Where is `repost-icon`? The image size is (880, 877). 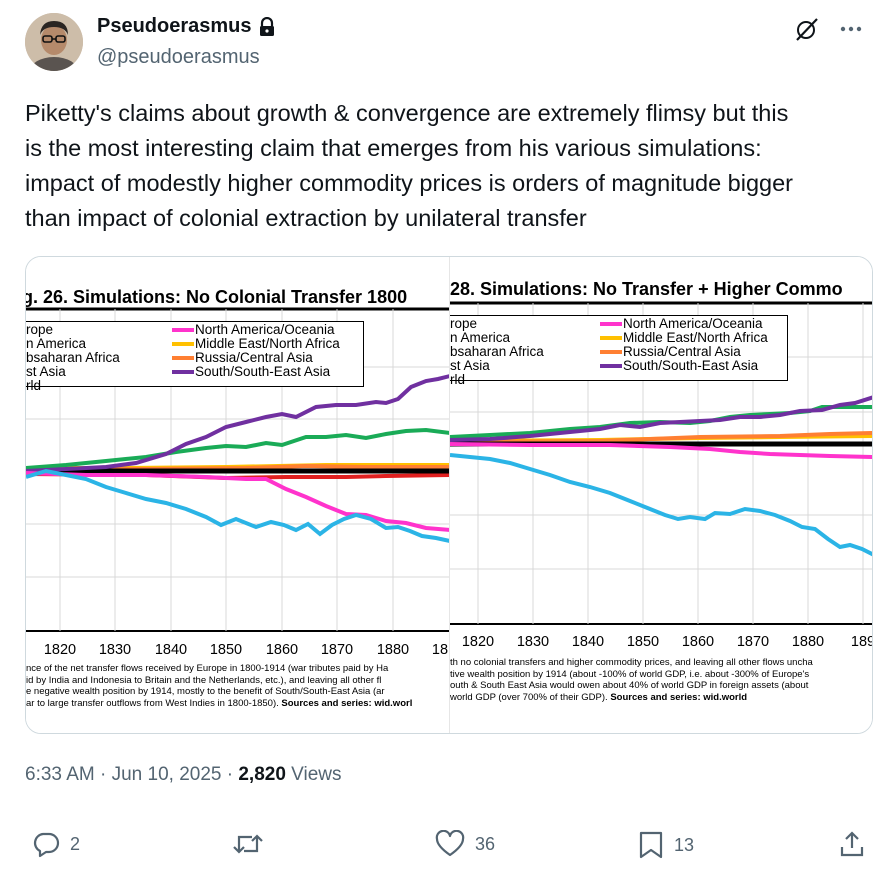 repost-icon is located at coordinates (248, 844).